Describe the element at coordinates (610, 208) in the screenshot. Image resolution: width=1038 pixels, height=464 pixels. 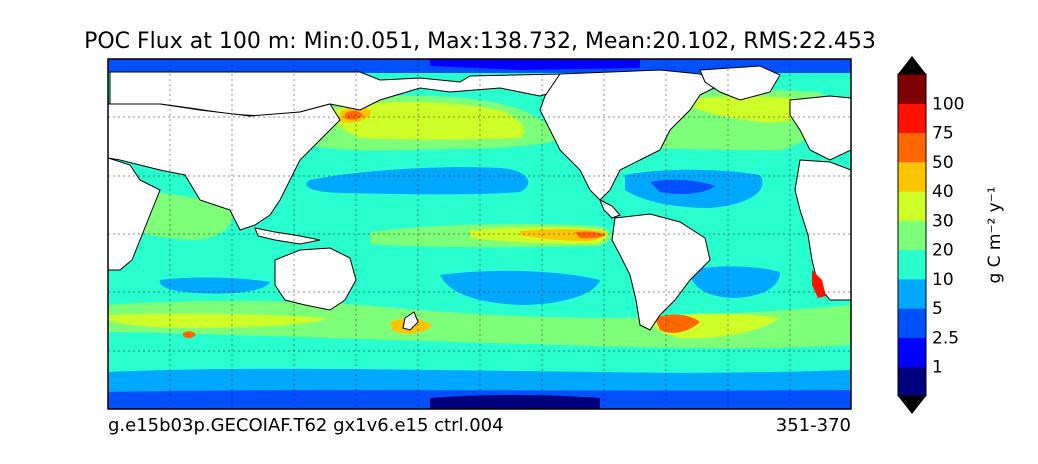
I see `central-america-land` at that location.